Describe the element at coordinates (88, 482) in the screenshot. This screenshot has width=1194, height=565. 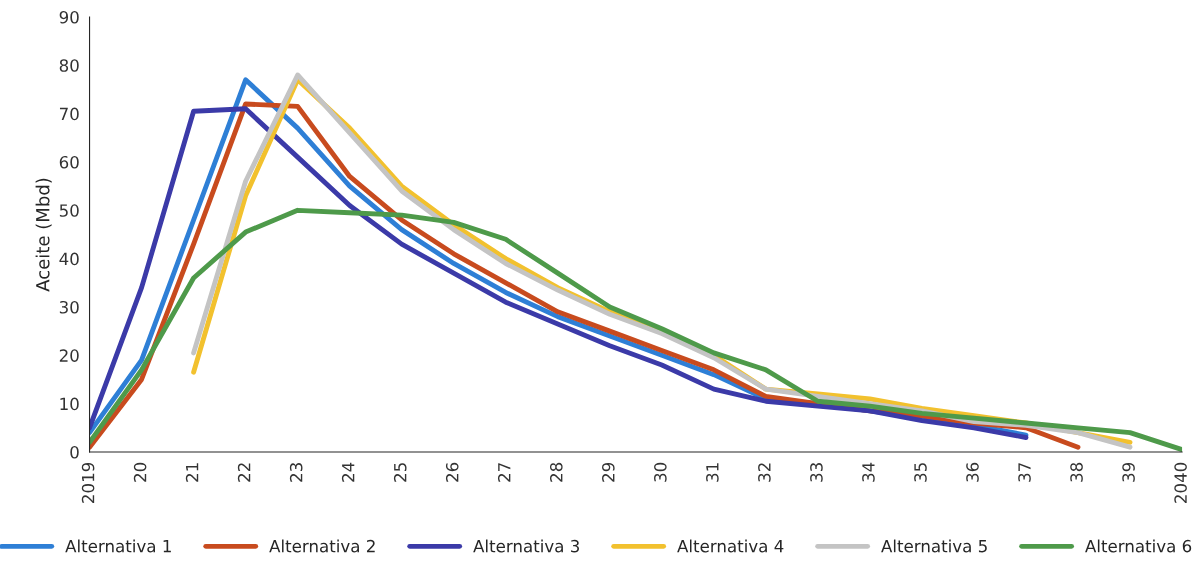
I see `x-tick-label: 2019` at that location.